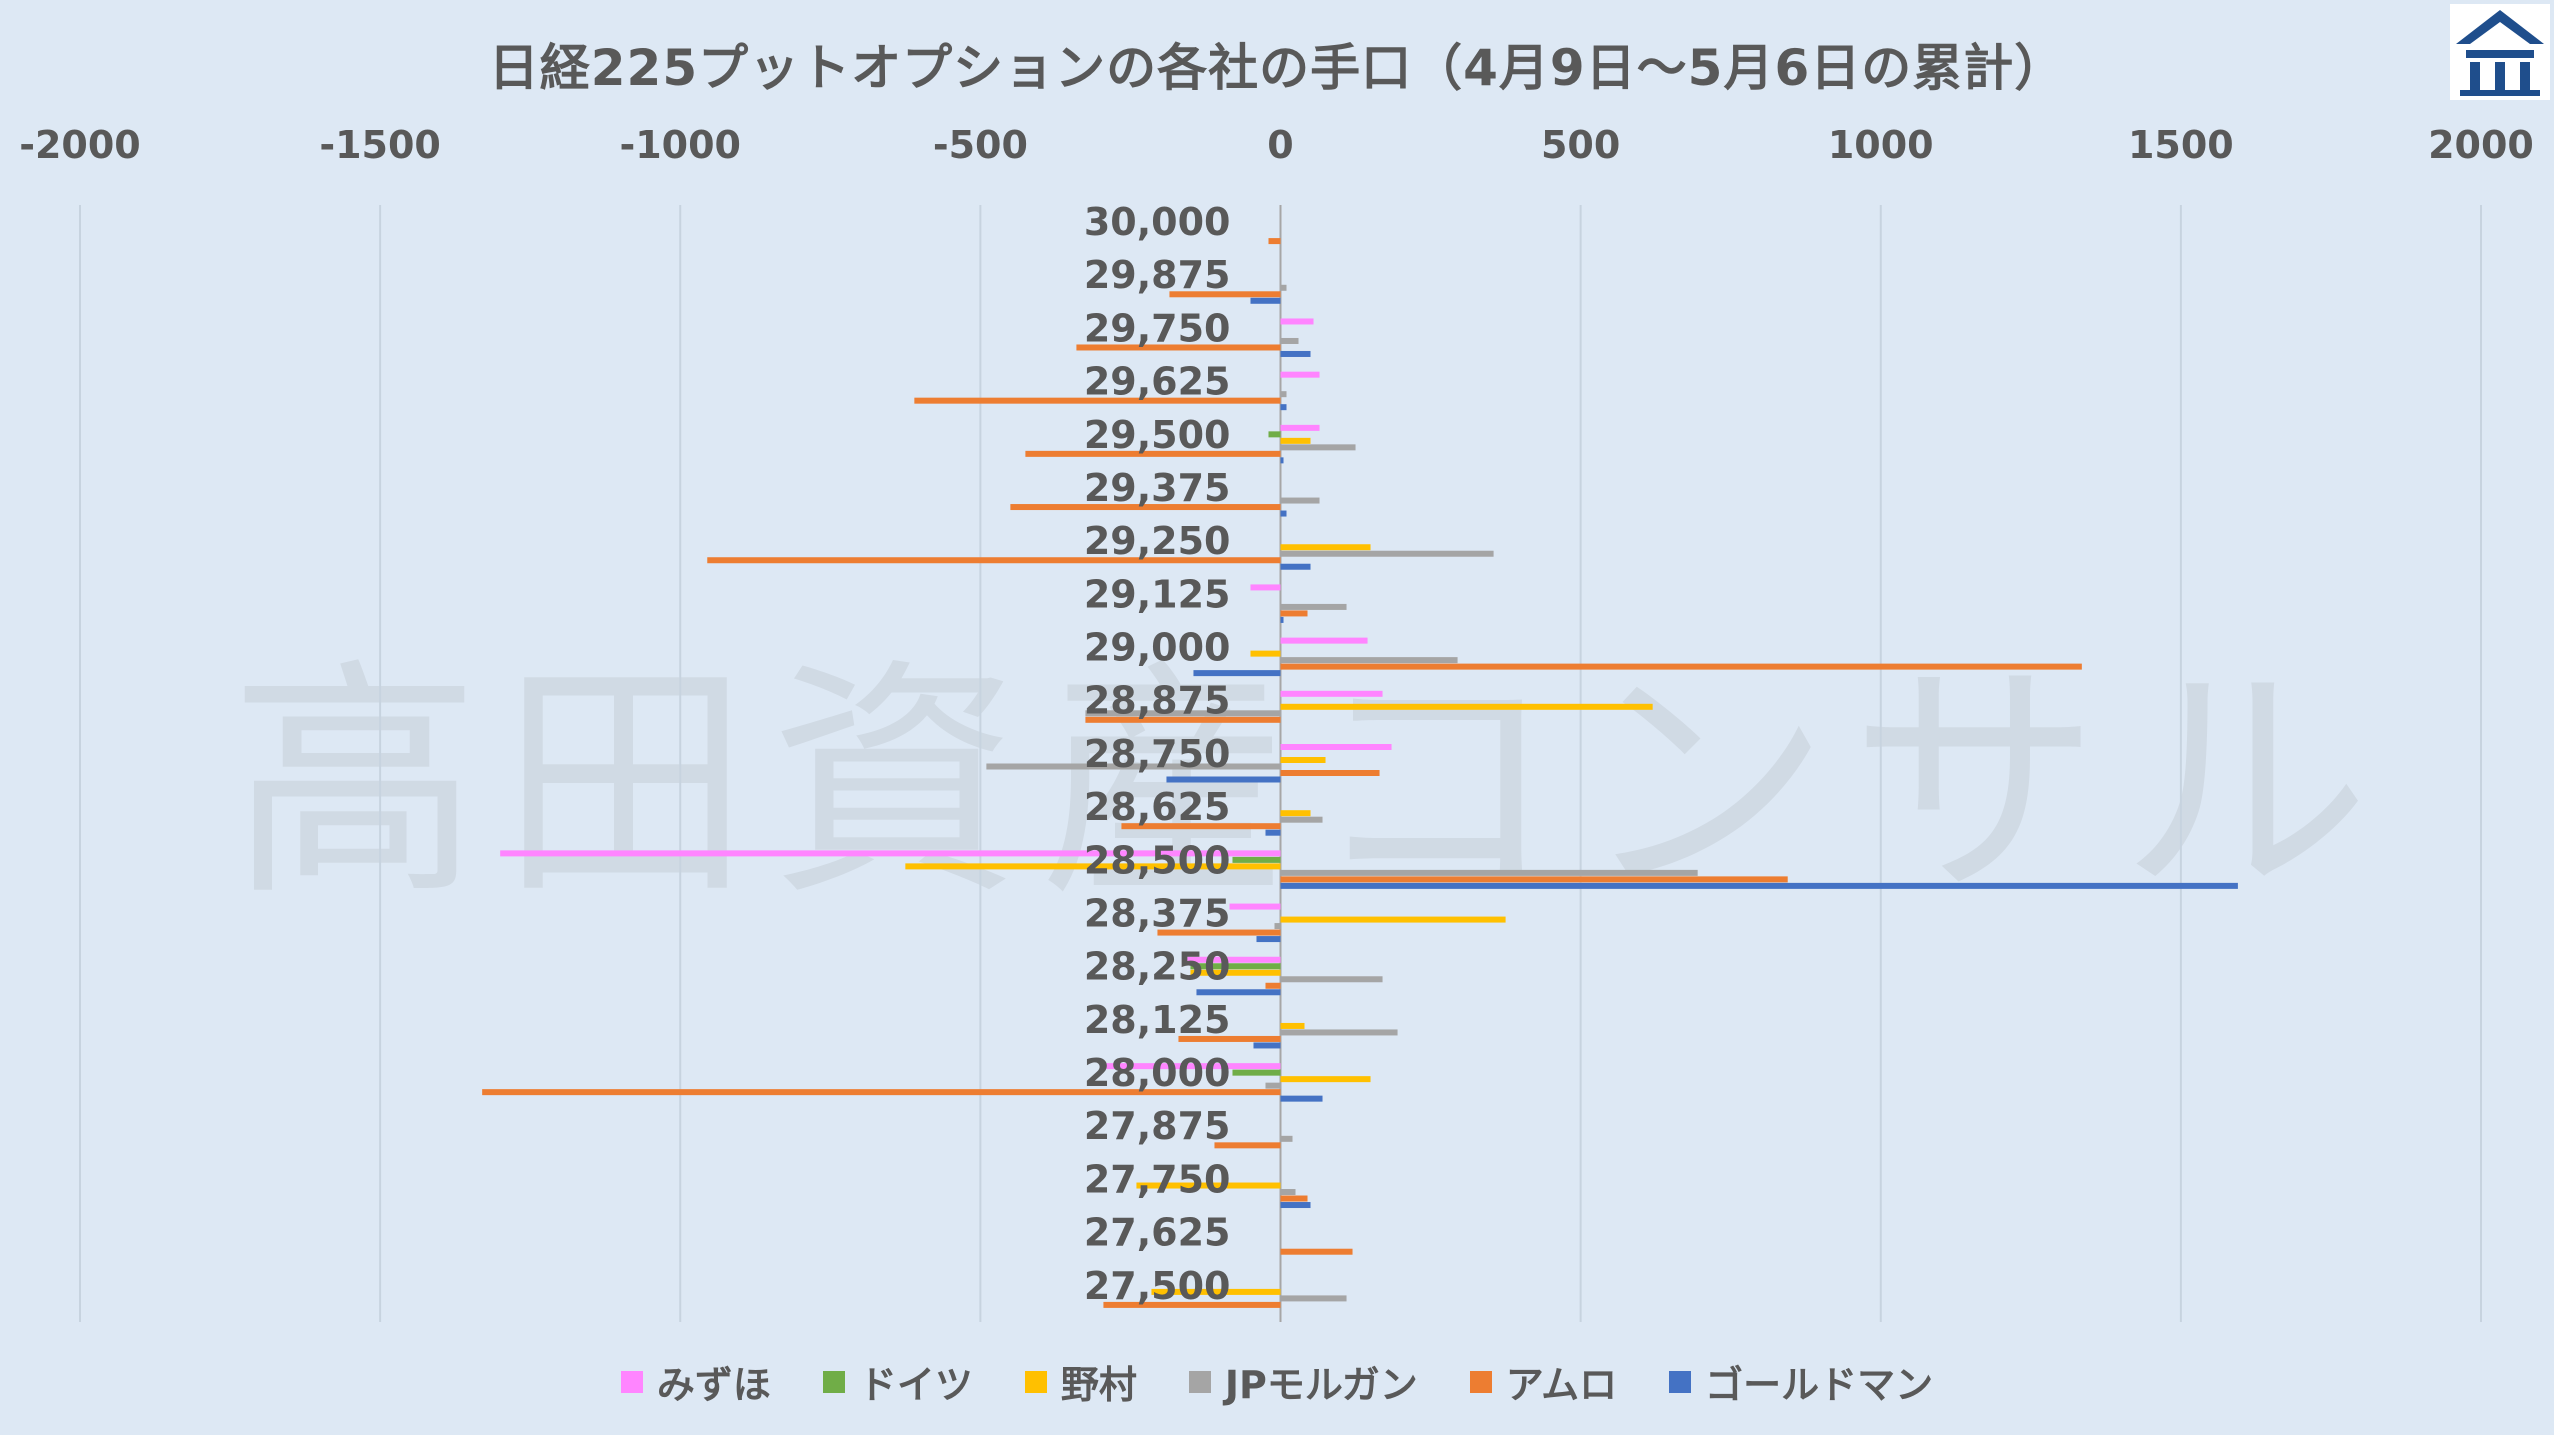 Image resolution: width=2554 pixels, height=1435 pixels. I want to click on category-label: 28,750, so click(1157, 754).